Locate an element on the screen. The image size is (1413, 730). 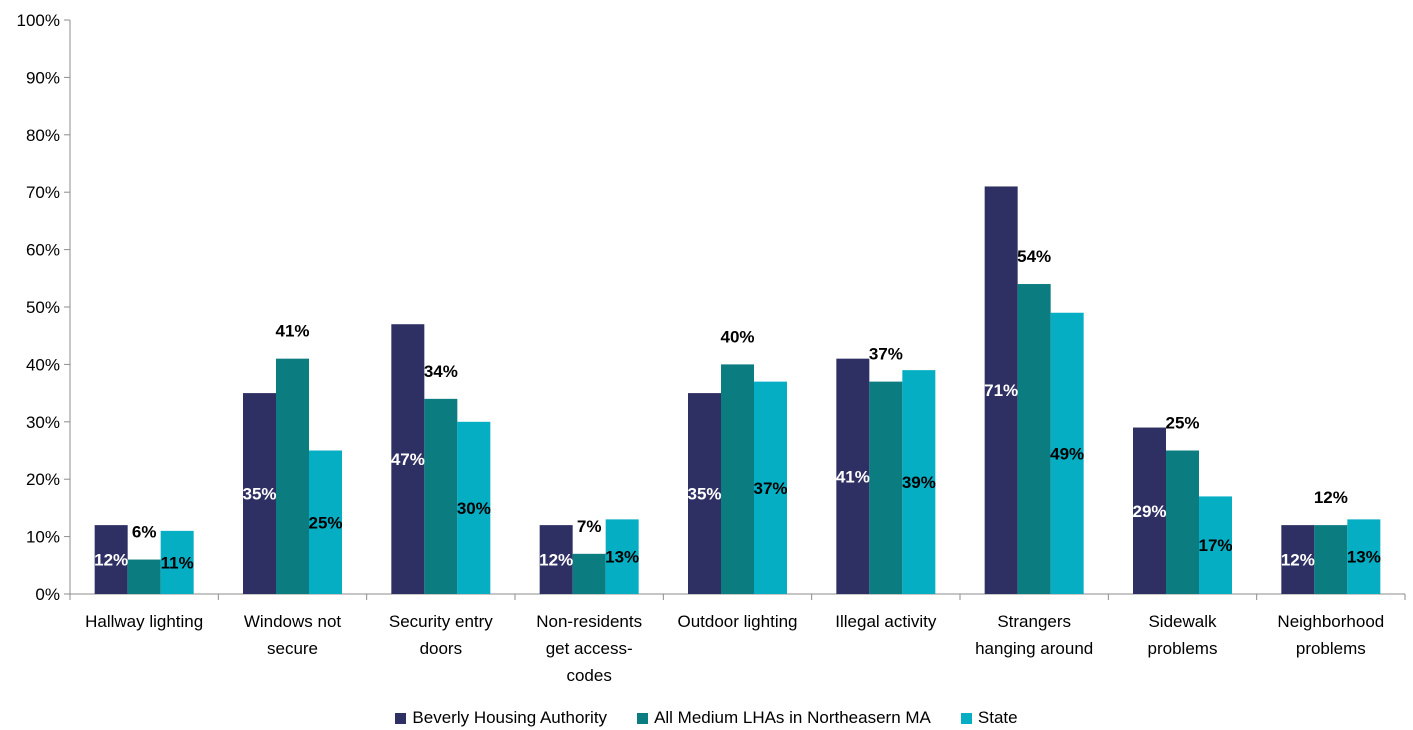
x-tick-label: Hallway lighting is located at coordinates (144, 621).